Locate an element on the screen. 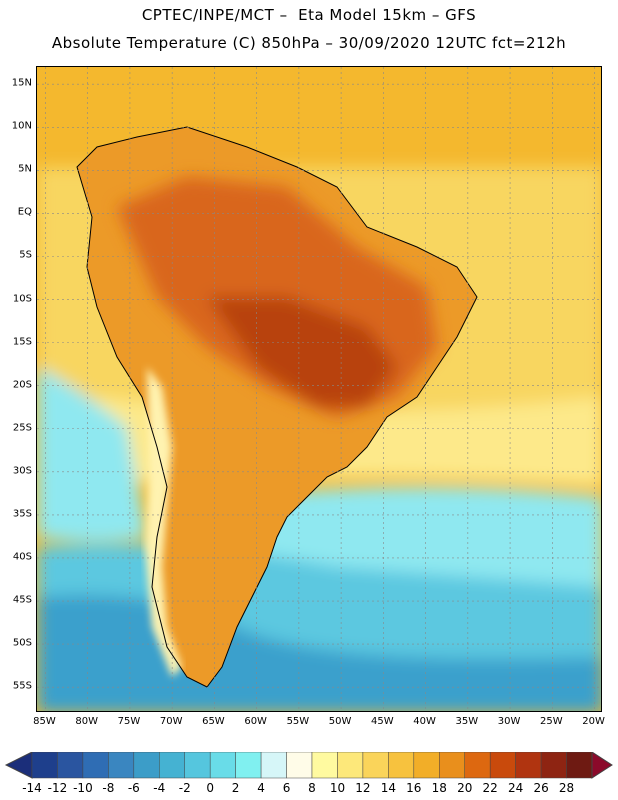 The height and width of the screenshot is (800, 618). colorbar-tick-label: 24 is located at coordinates (515, 788).